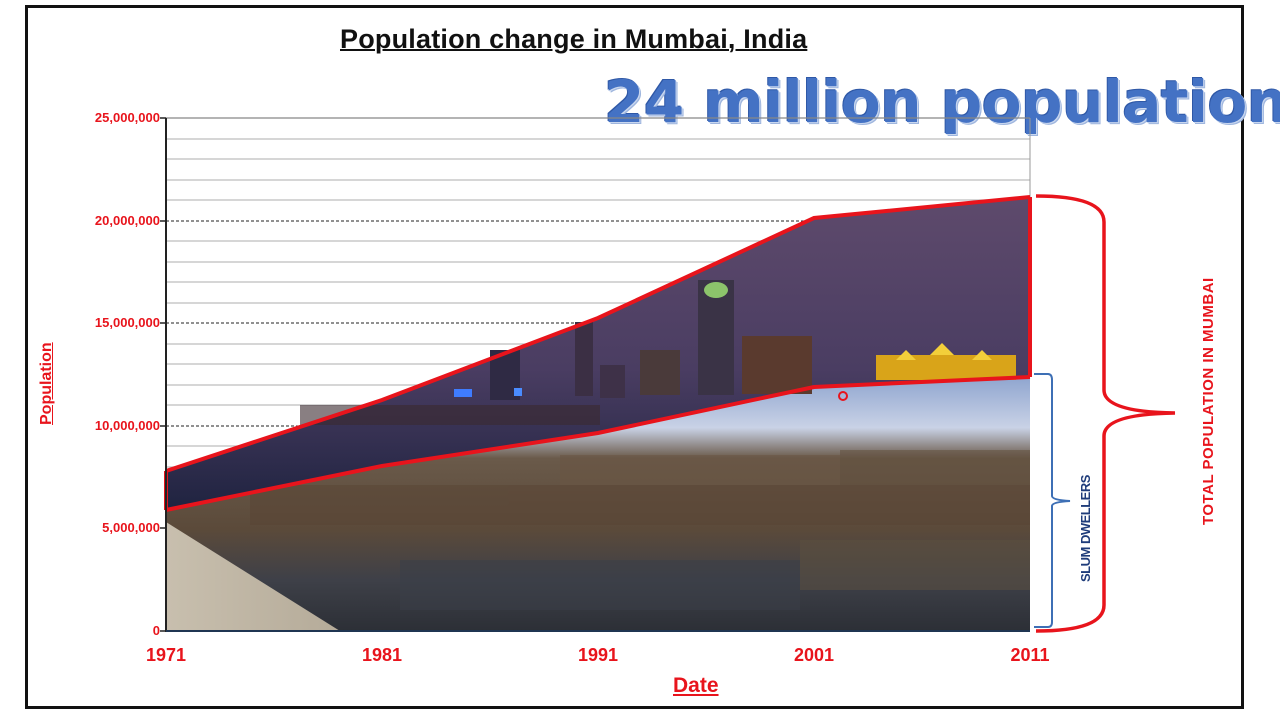 The image size is (1280, 720). I want to click on y-tick-0: 0, so click(156, 630).